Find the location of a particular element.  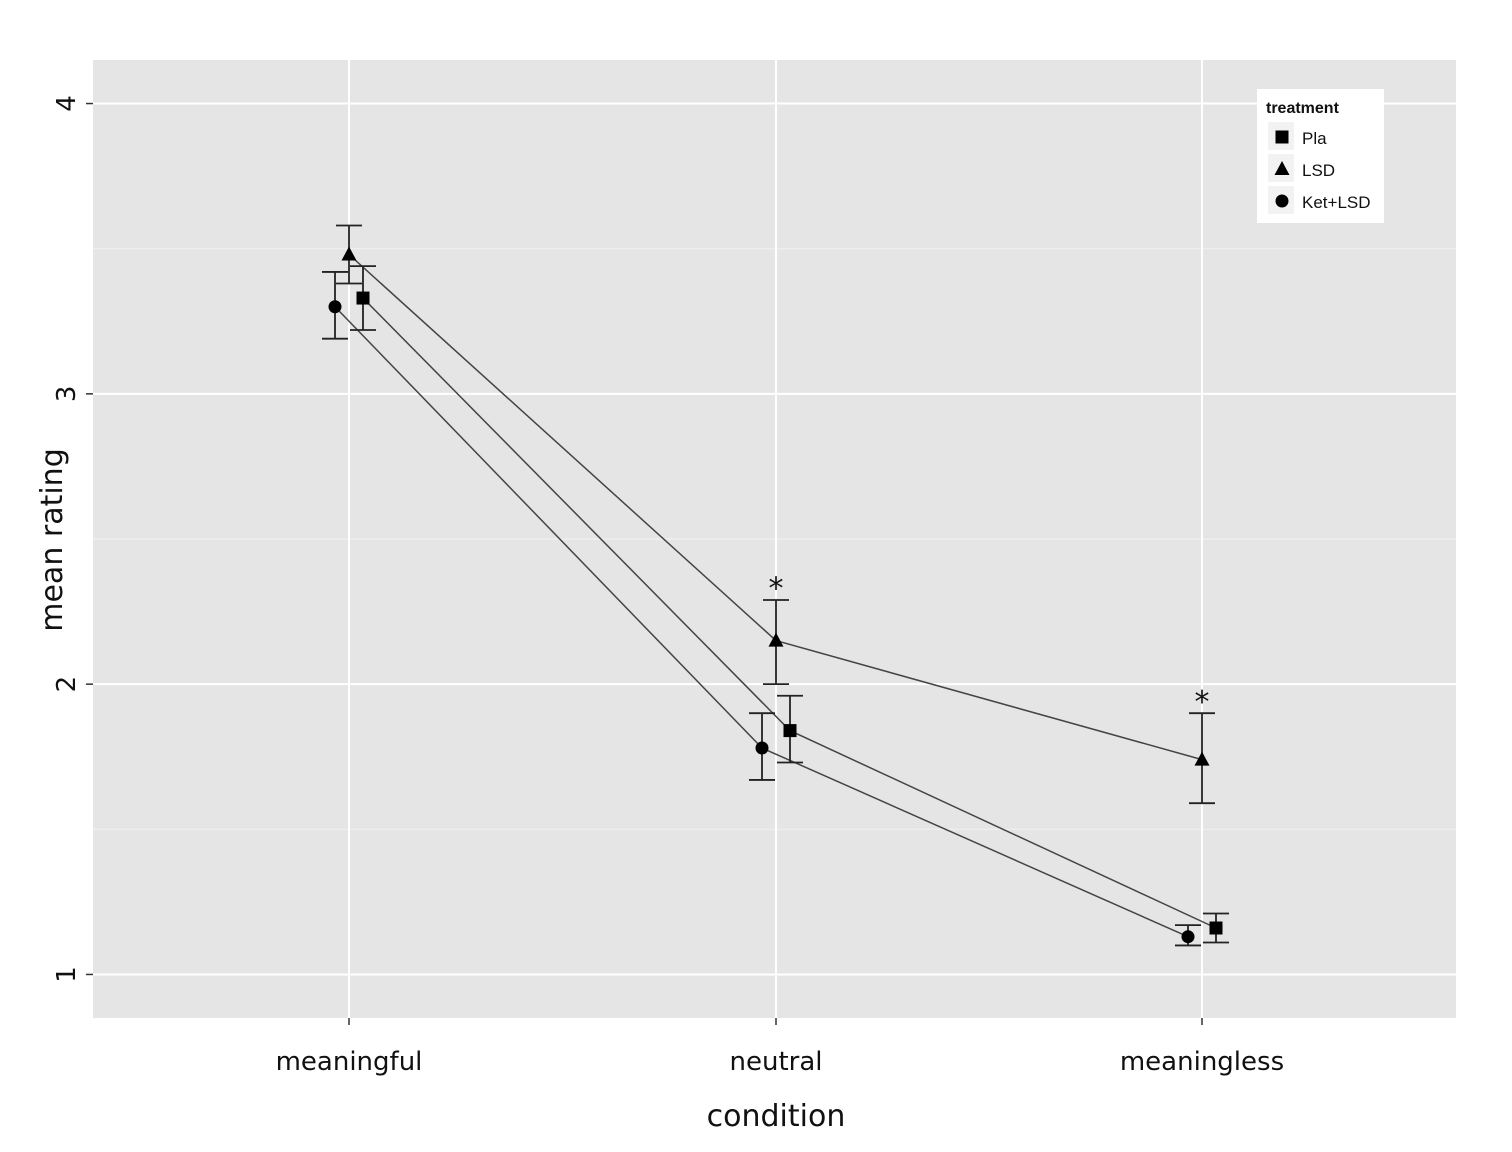

legend-items: Pla LSD Ket+LSD is located at coordinates (1319, 168).